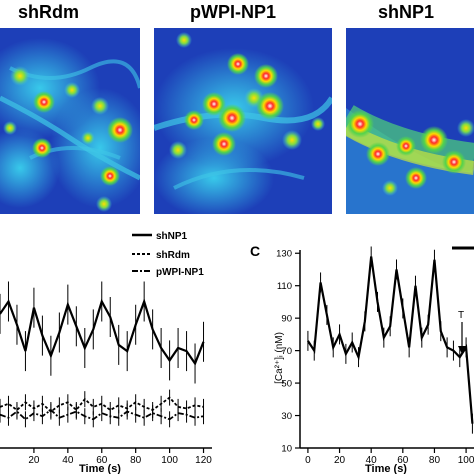 Image resolution: width=474 pixels, height=474 pixels. I want to click on y-tick-label: 70, so click(286, 351).